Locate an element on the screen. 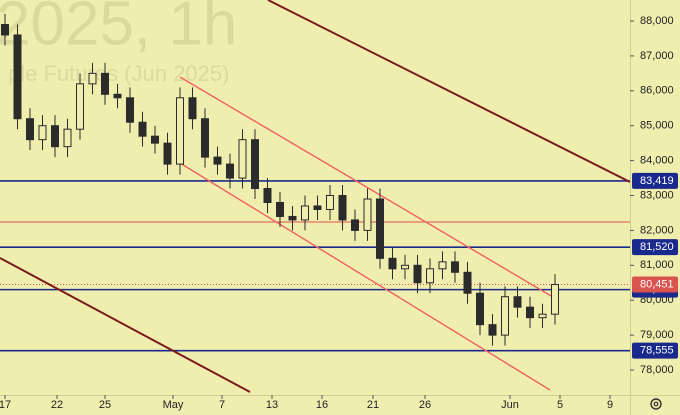  x-tick-label: 26 is located at coordinates (425, 405).